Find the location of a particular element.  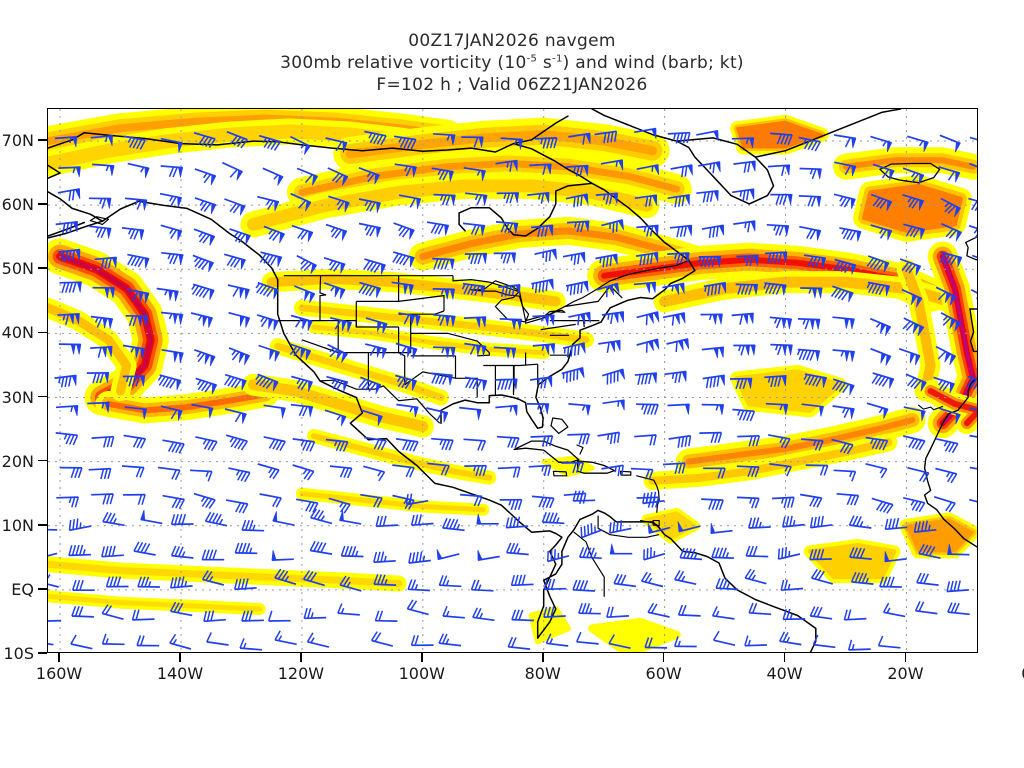

political-border is located at coordinates (323, 298).